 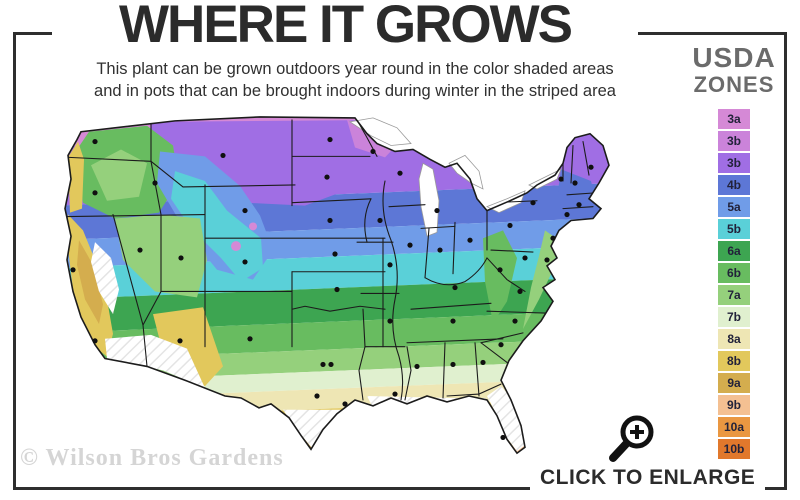 What do you see at coordinates (734, 207) in the screenshot?
I see `legend-zone-swatch: 5a` at bounding box center [734, 207].